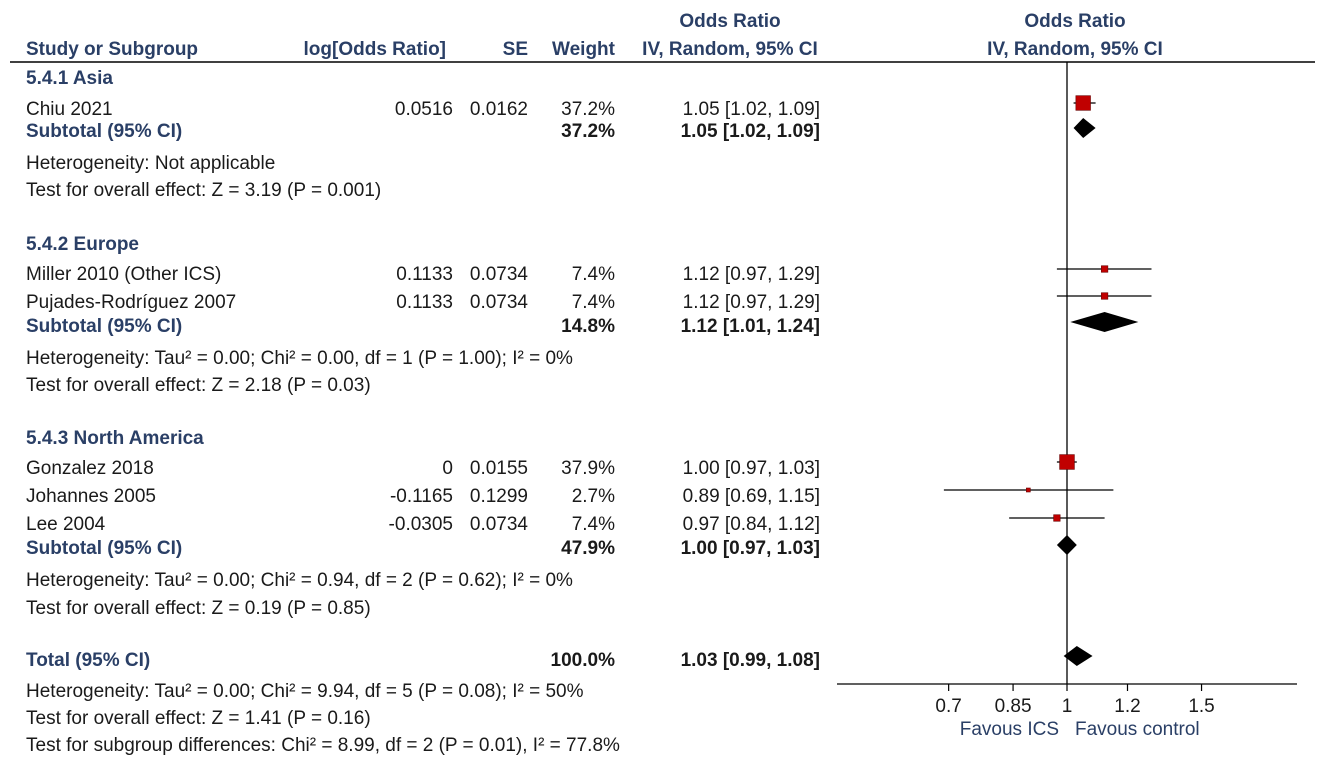 The width and height of the screenshot is (1325, 770). Describe the element at coordinates (588, 548) in the screenshot. I see `subtotal-weight: 47.9%` at that location.